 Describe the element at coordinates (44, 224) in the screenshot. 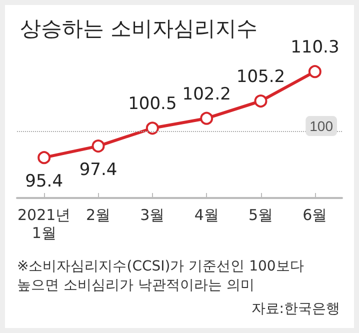

I see `x-tick-label: 2021년 1월` at that location.